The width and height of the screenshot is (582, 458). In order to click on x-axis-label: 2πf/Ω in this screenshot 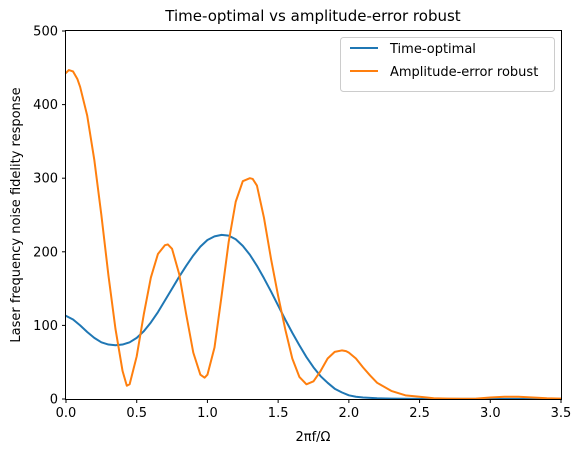, I will do `click(313, 437)`.